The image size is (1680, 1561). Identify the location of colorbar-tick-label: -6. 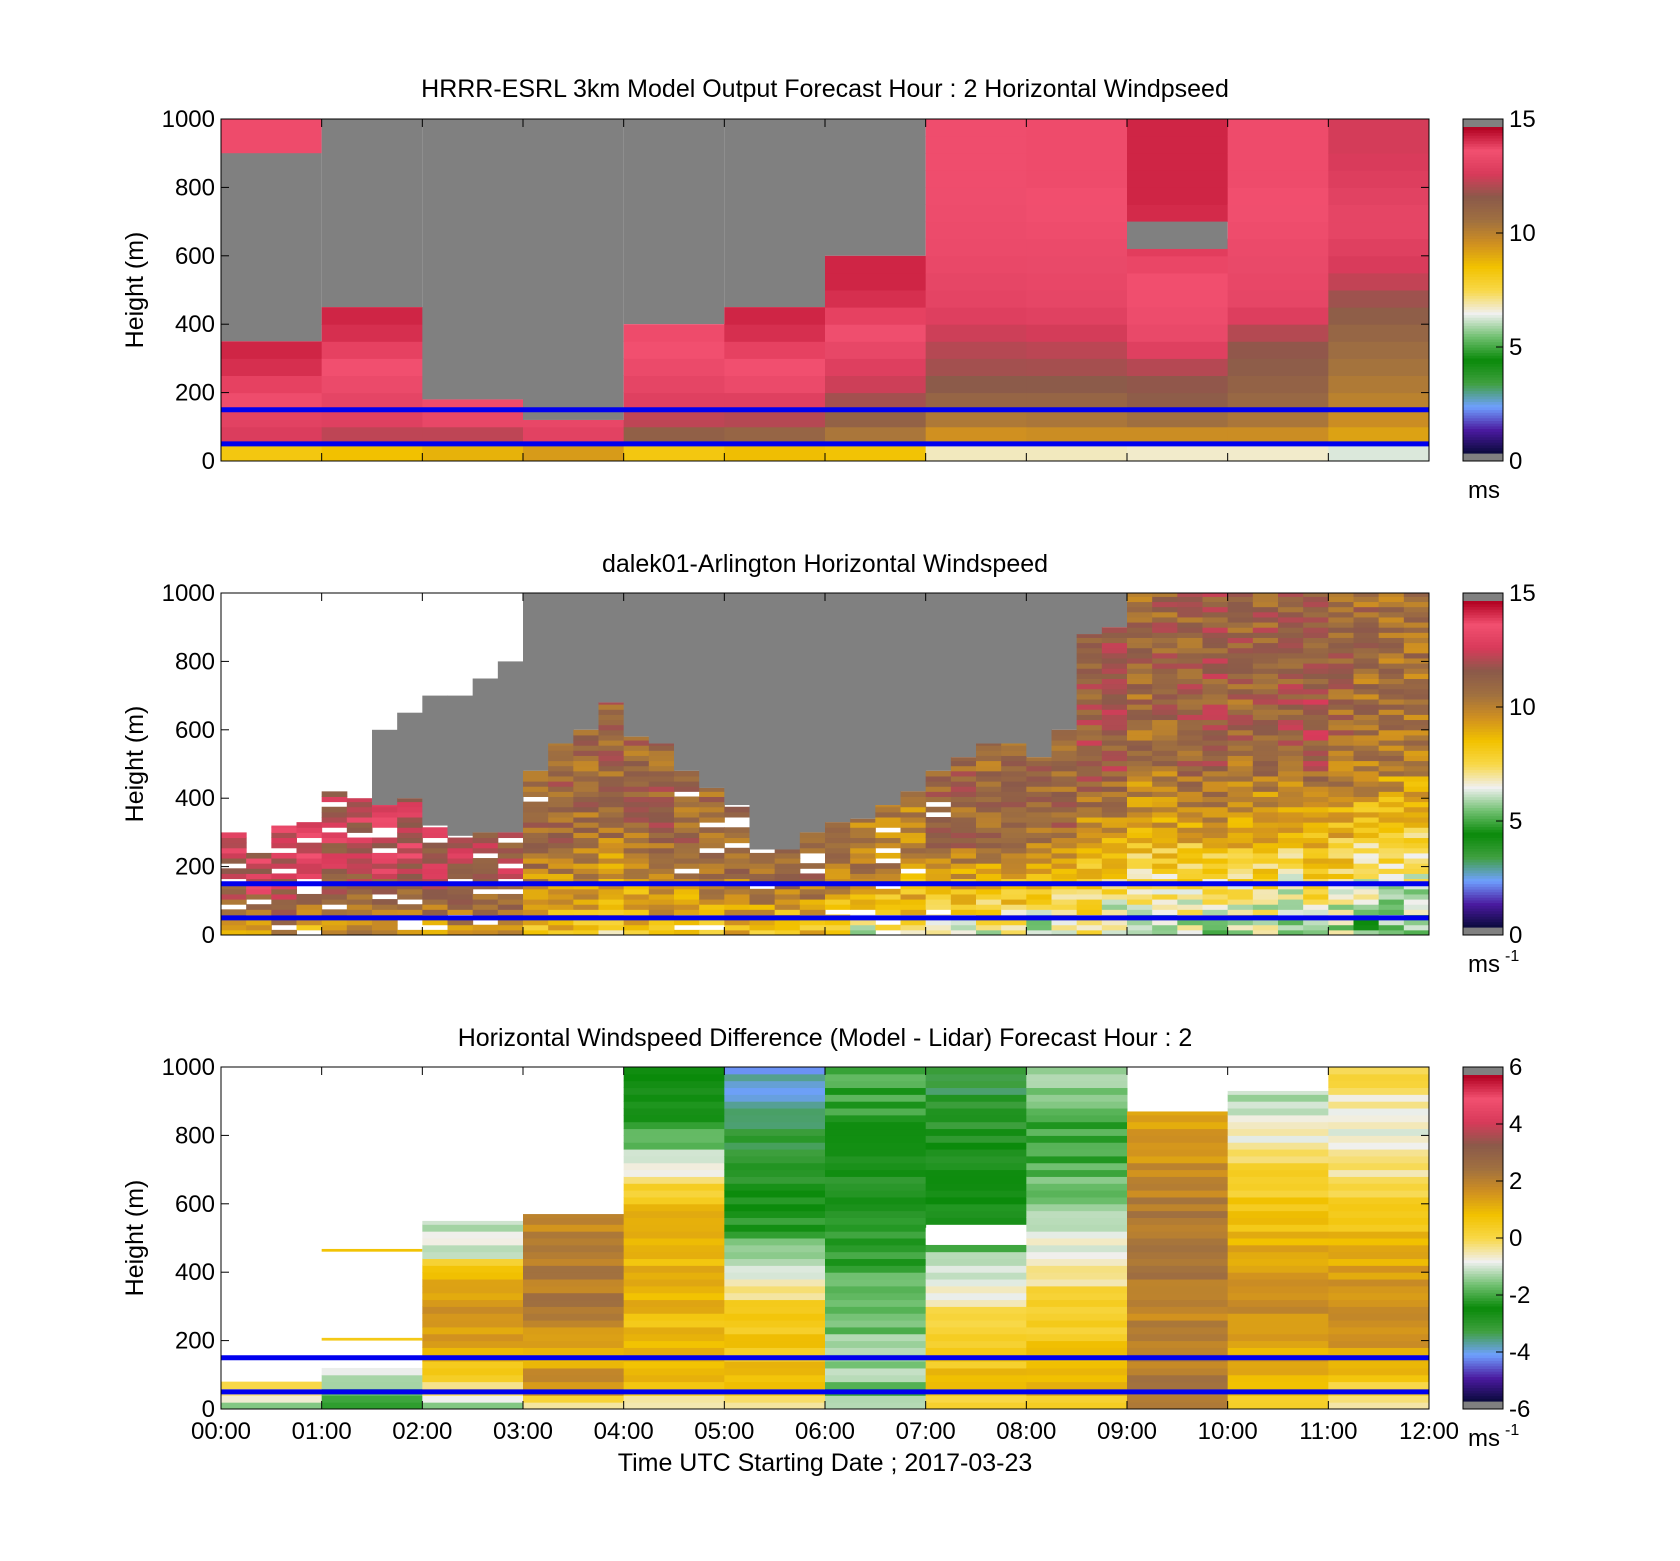
(1519, 1409).